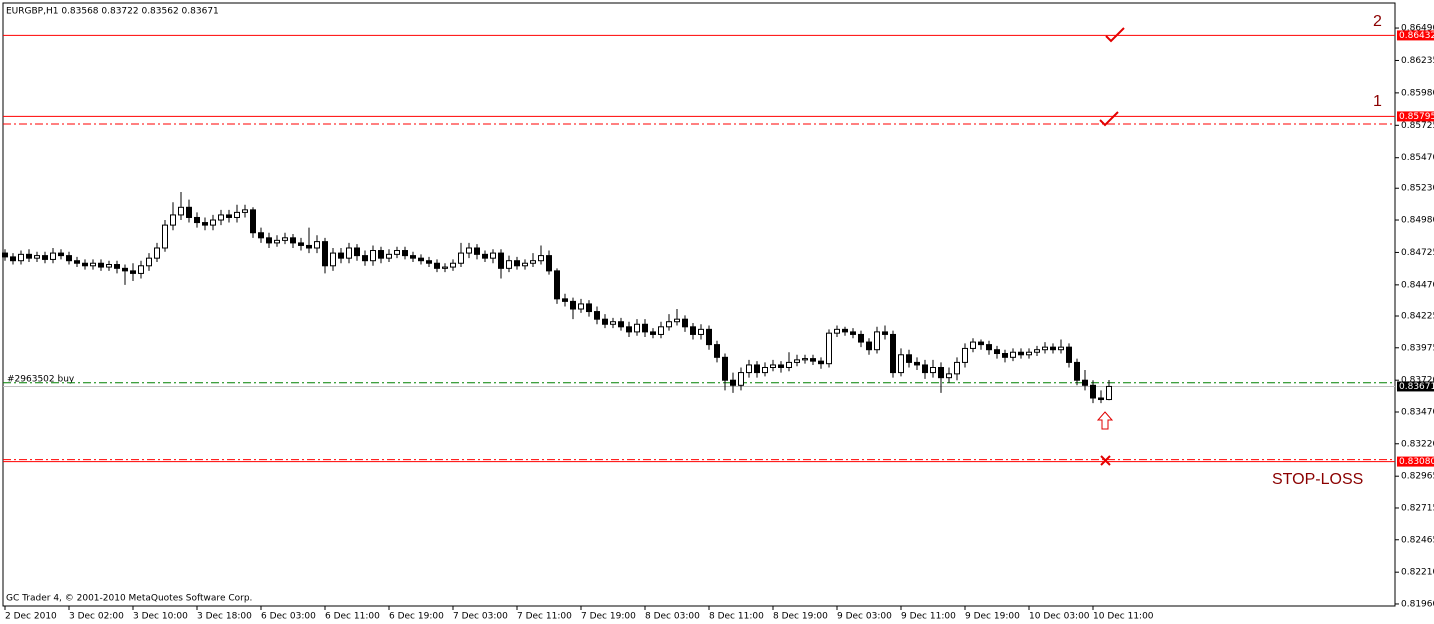 Image resolution: width=1434 pixels, height=624 pixels. Describe the element at coordinates (1417, 253) in the screenshot. I see `y-tick-label: 0.84725` at that location.